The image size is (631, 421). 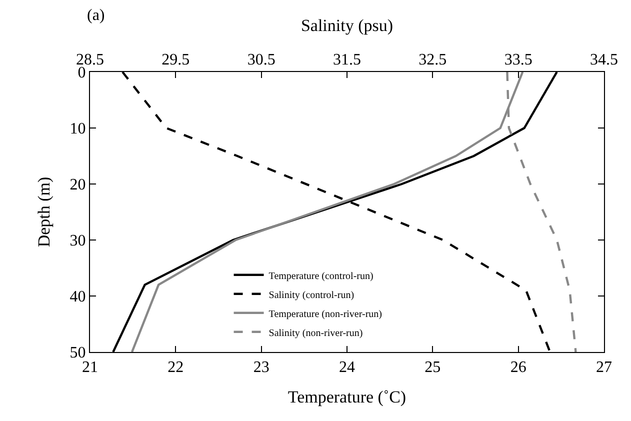 What do you see at coordinates (604, 60) in the screenshot?
I see `x2-tick-label: 34.5` at bounding box center [604, 60].